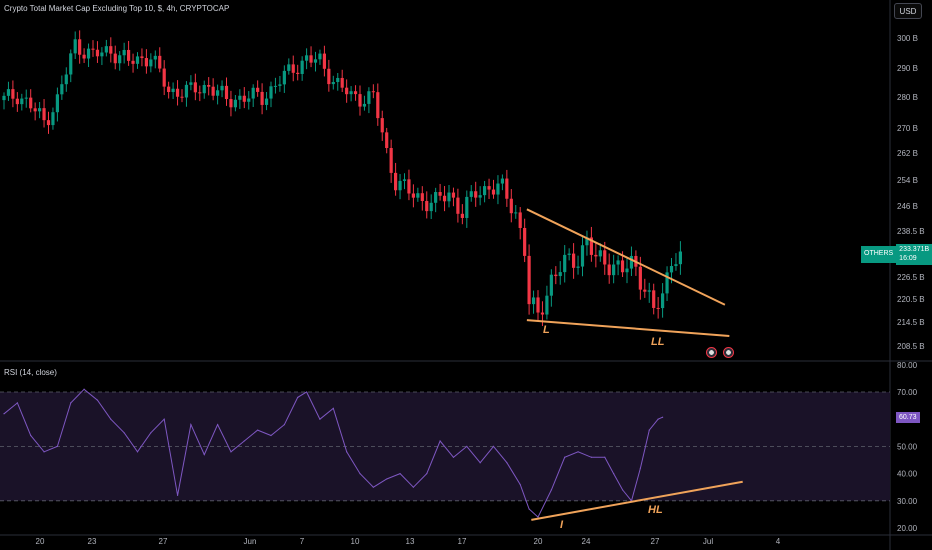 The height and width of the screenshot is (550, 932). What do you see at coordinates (908, 11) in the screenshot?
I see `currency-button: USD` at bounding box center [908, 11].